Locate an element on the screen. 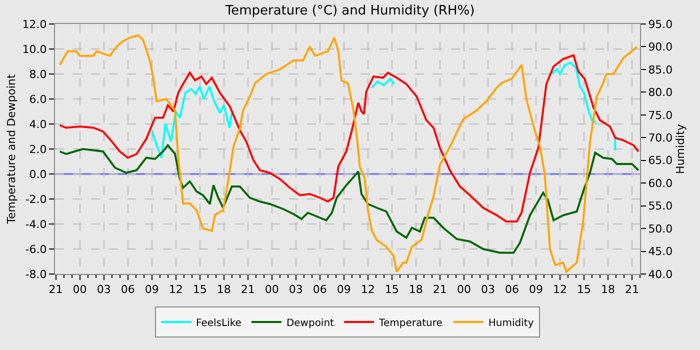 The height and width of the screenshot is (350, 700). y-tick-label: -8.0 is located at coordinates (36, 274).